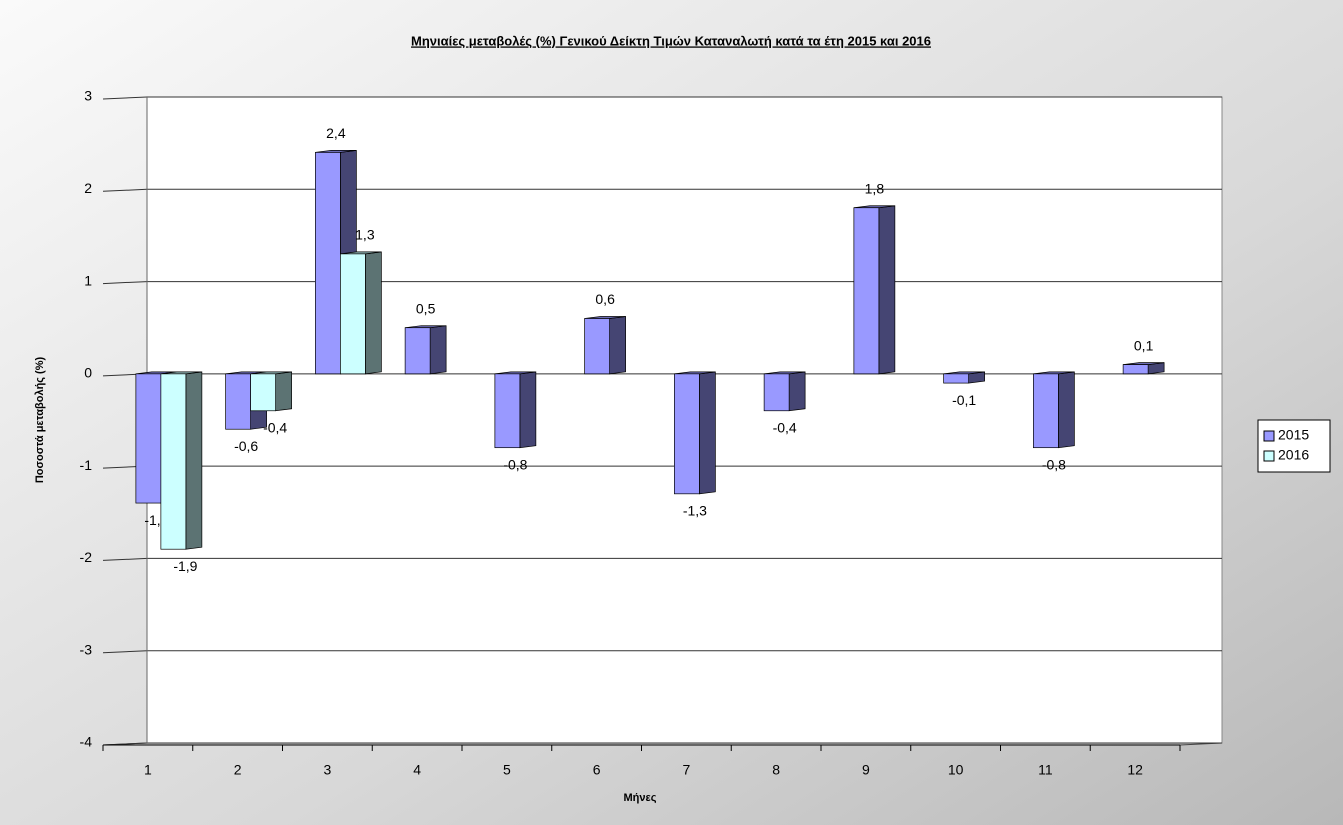 The height and width of the screenshot is (825, 1343). I want to click on x-tick-label: 2, so click(238, 770).